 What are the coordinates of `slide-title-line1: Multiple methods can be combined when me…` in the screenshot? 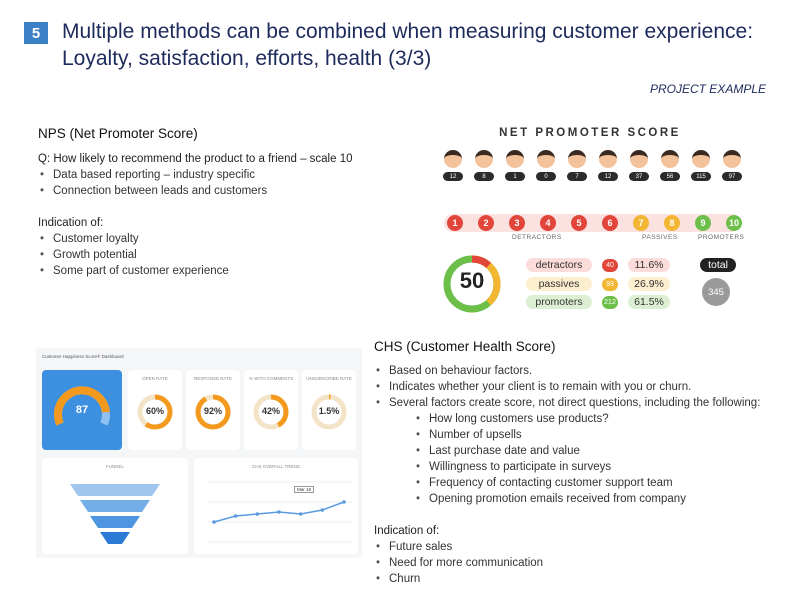 It's located at (408, 31).